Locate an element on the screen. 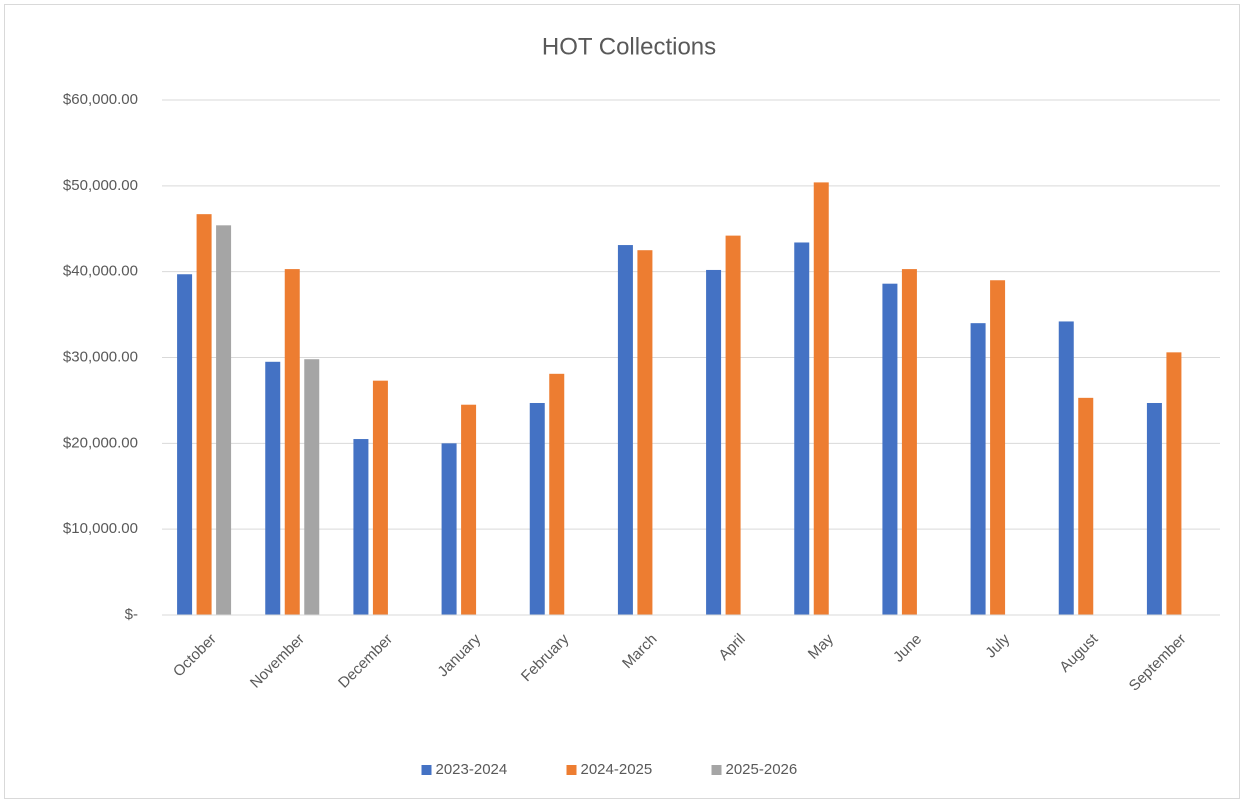  y-tick-label: $60,000.00 is located at coordinates (100, 99).